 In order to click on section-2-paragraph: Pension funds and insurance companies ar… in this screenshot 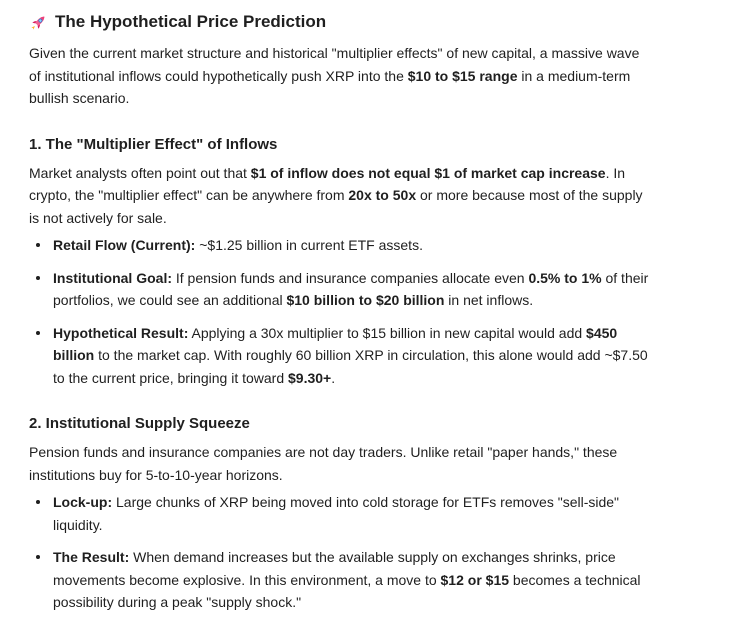, I will do `click(323, 463)`.